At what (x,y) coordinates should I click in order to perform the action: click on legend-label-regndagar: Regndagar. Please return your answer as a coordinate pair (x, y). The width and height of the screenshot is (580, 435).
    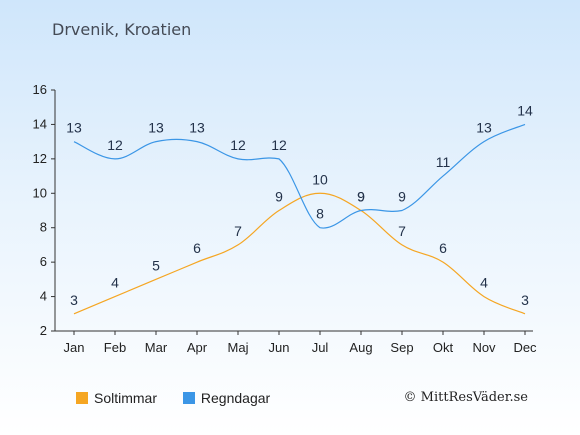
    Looking at the image, I should click on (235, 398).